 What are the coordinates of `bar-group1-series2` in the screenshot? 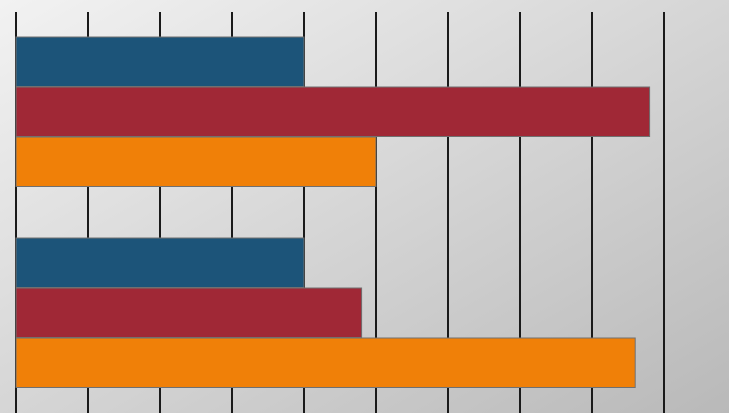 It's located at (333, 111).